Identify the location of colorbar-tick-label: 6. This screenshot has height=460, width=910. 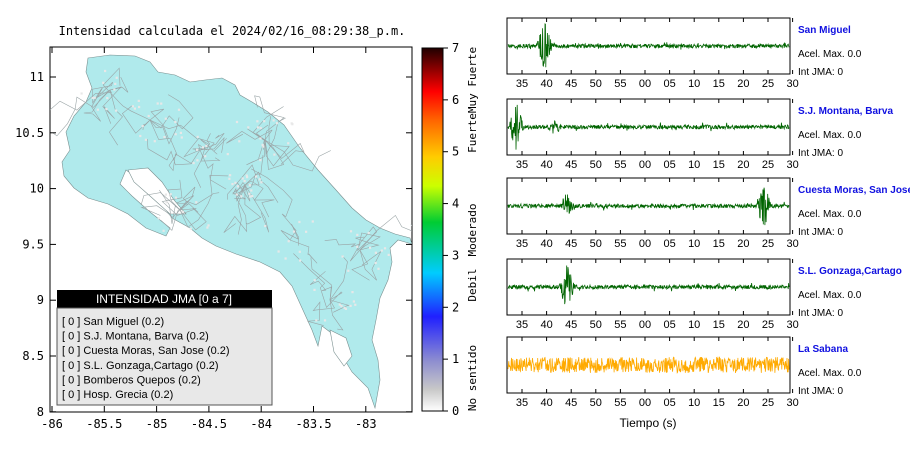
(455, 100).